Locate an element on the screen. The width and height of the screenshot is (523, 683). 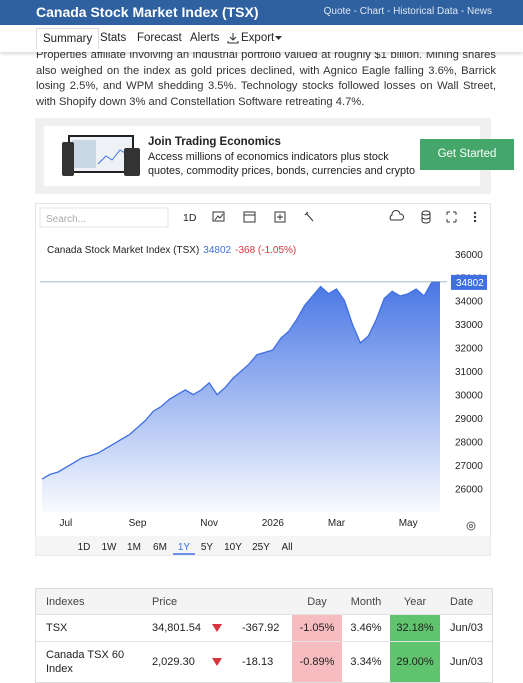
table-cell: TSX is located at coordinates (89, 628).